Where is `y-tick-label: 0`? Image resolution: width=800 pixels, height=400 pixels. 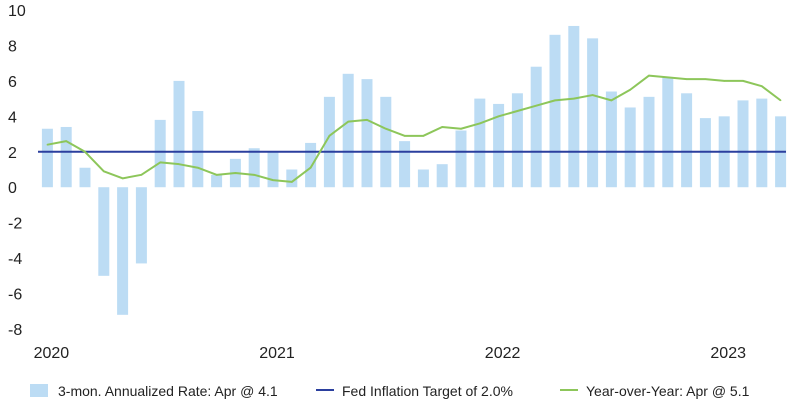
y-tick-label: 0 is located at coordinates (12, 188).